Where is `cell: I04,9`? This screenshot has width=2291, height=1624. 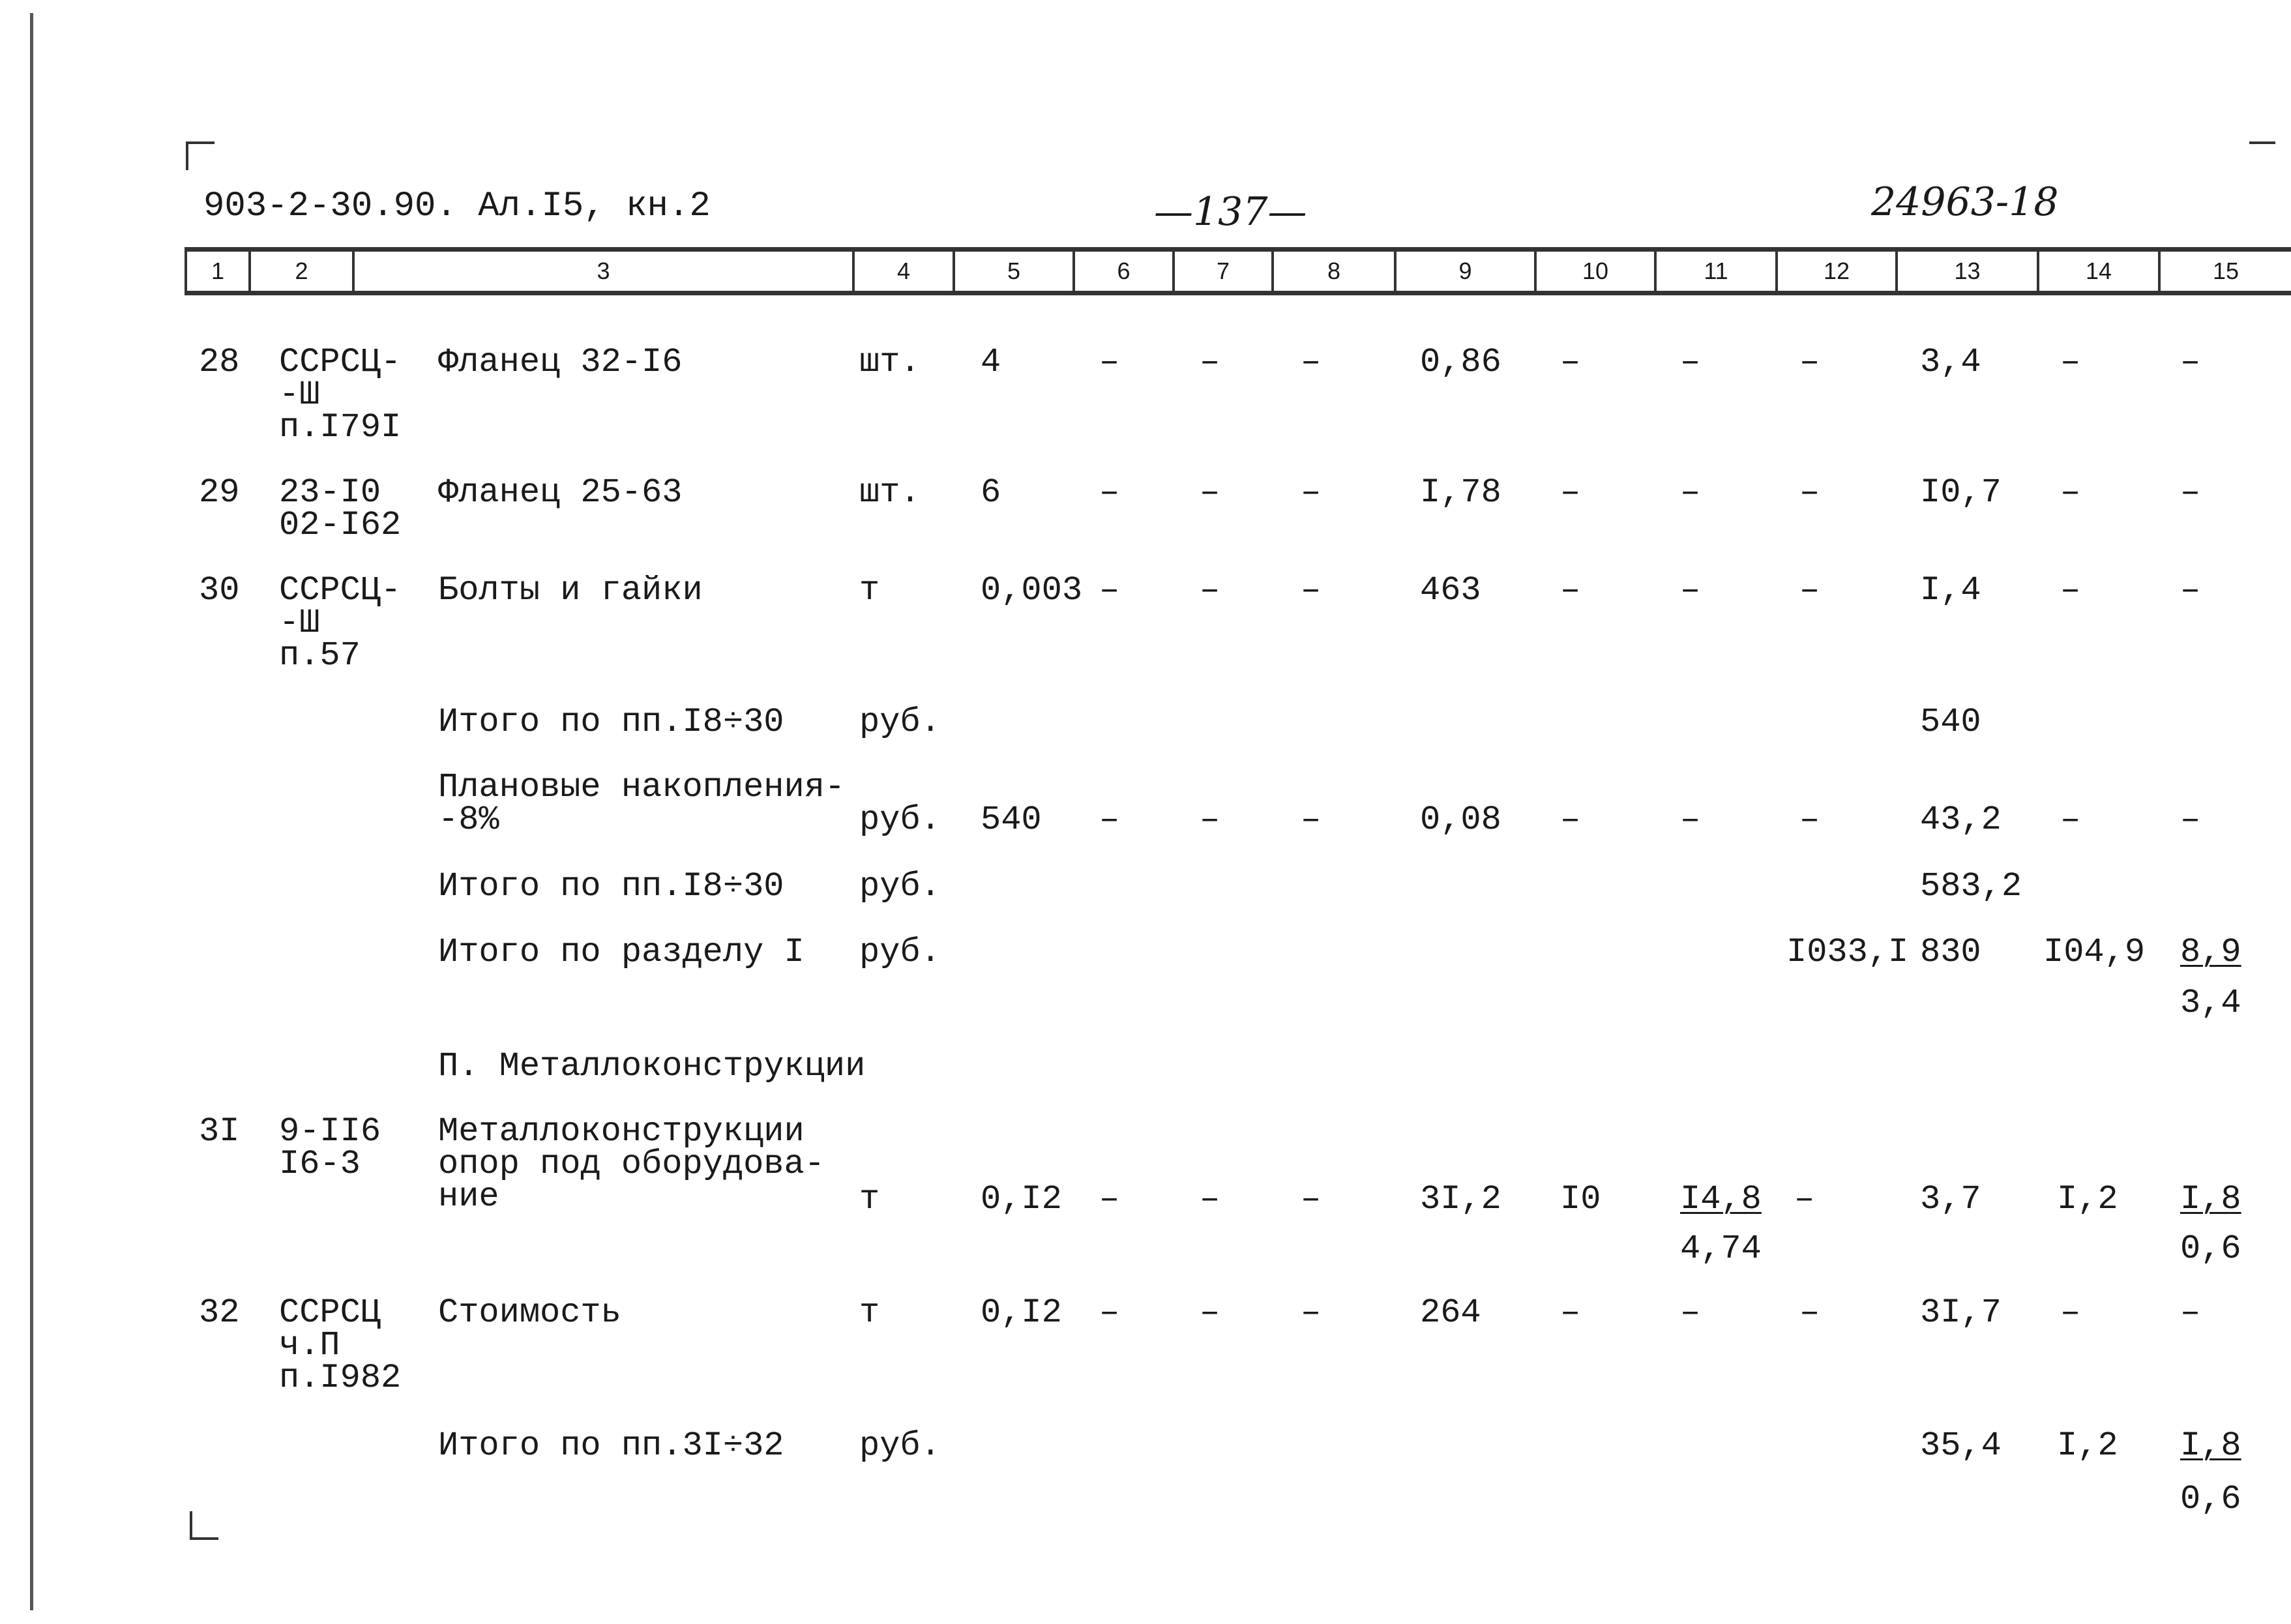 cell: I04,9 is located at coordinates (2094, 952).